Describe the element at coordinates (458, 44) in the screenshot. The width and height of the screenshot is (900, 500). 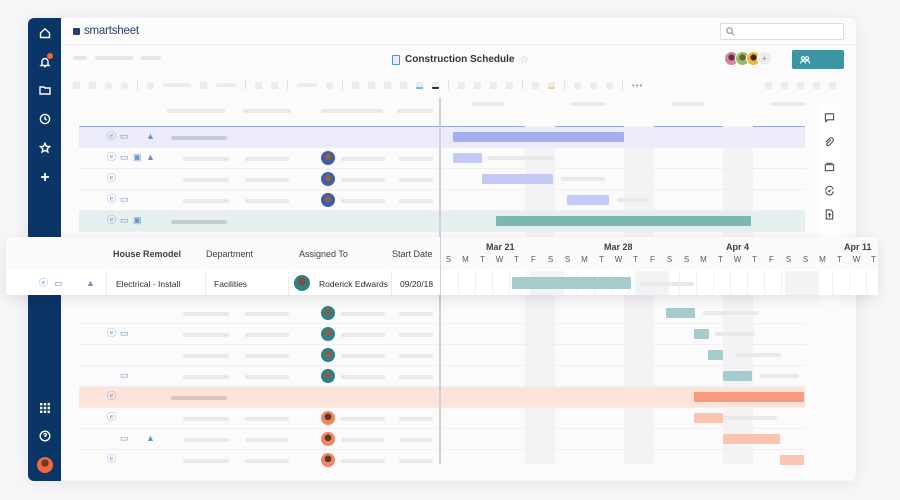
I see `header-divider` at that location.